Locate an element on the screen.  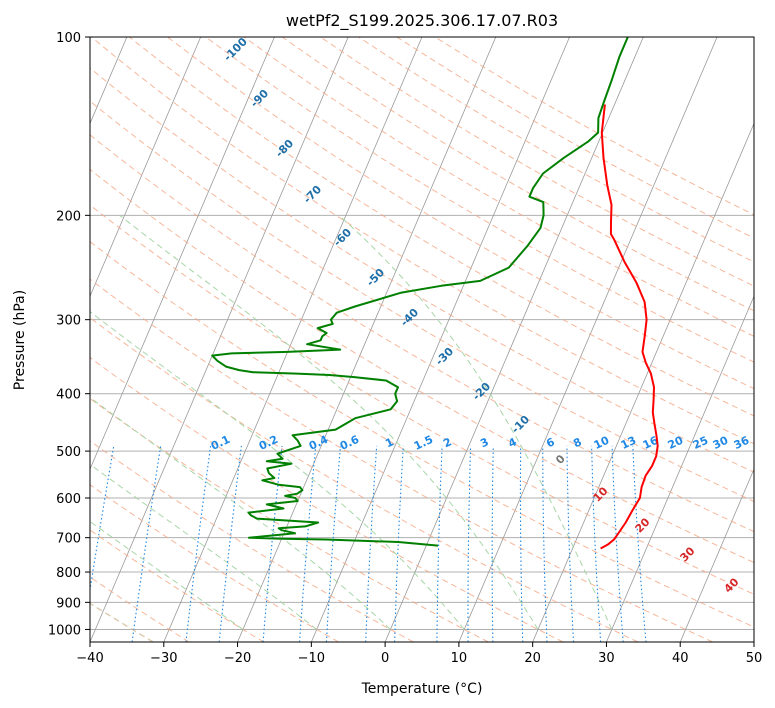
mixing-ratio-label: 10 is located at coordinates (602, 443).